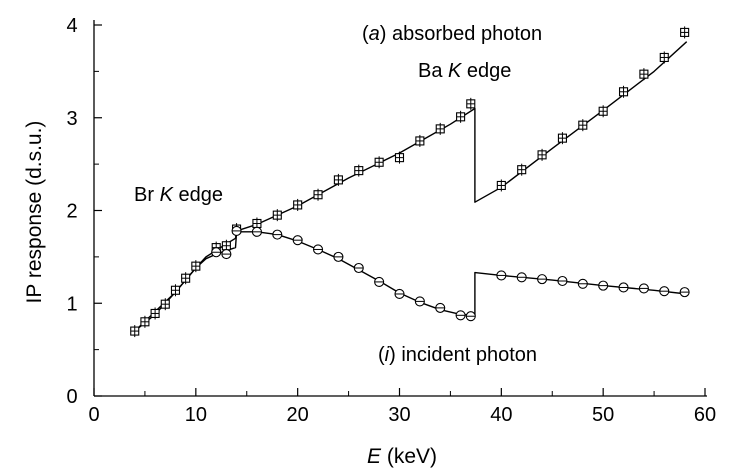 Image resolution: width=741 pixels, height=474 pixels. I want to click on annotation-ba-post: edge, so click(486, 71).